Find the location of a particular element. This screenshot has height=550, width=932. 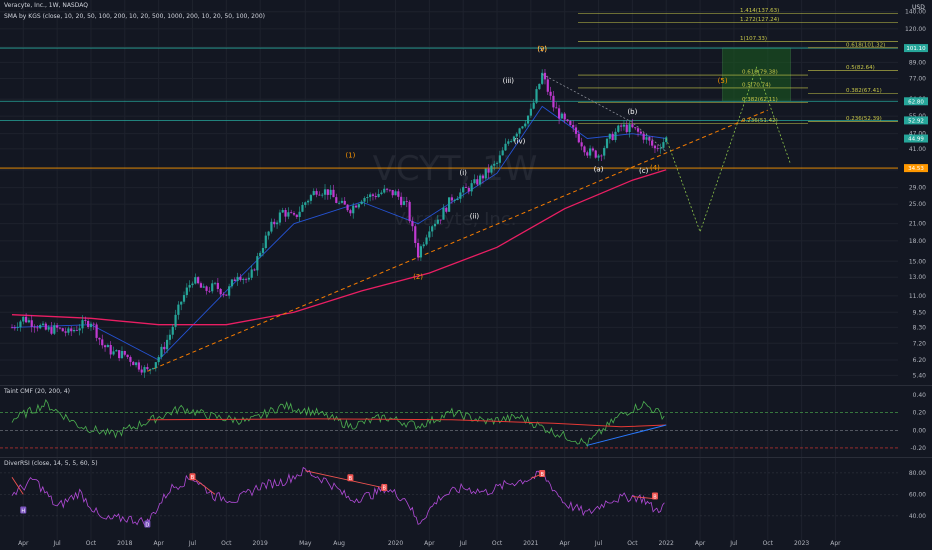

cmf-line is located at coordinates (338, 423).